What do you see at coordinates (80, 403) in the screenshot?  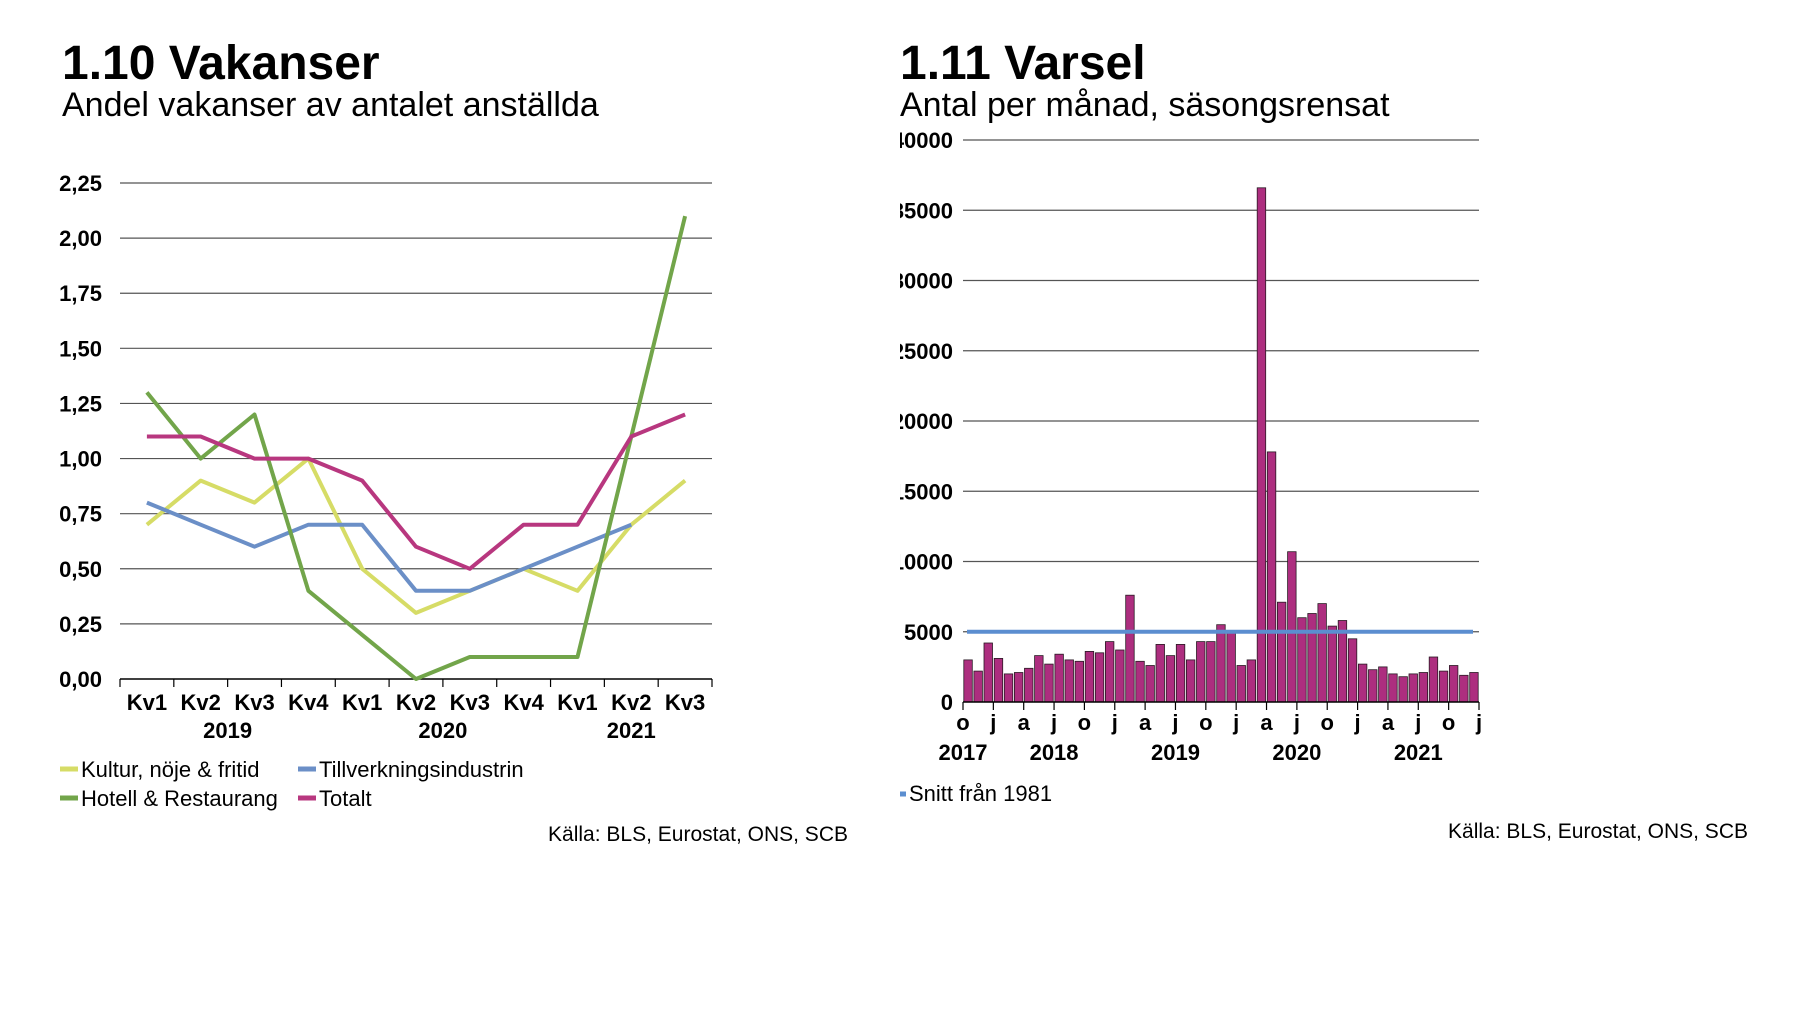 I see `y-tick-label: 1,25` at bounding box center [80, 403].